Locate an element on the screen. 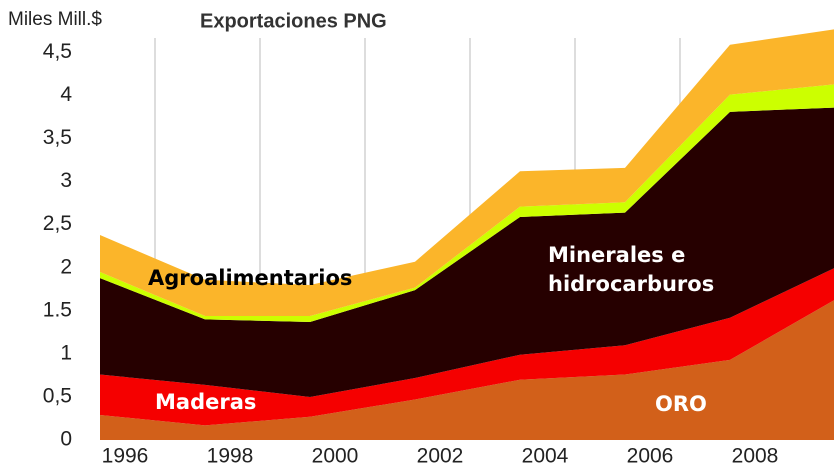 The image size is (834, 465). y-tick-label: 1 is located at coordinates (66, 352).